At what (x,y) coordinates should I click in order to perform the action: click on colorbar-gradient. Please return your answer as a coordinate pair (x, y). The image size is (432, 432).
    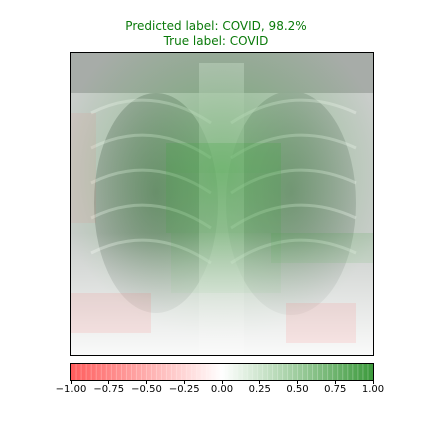
    Looking at the image, I should click on (222, 372).